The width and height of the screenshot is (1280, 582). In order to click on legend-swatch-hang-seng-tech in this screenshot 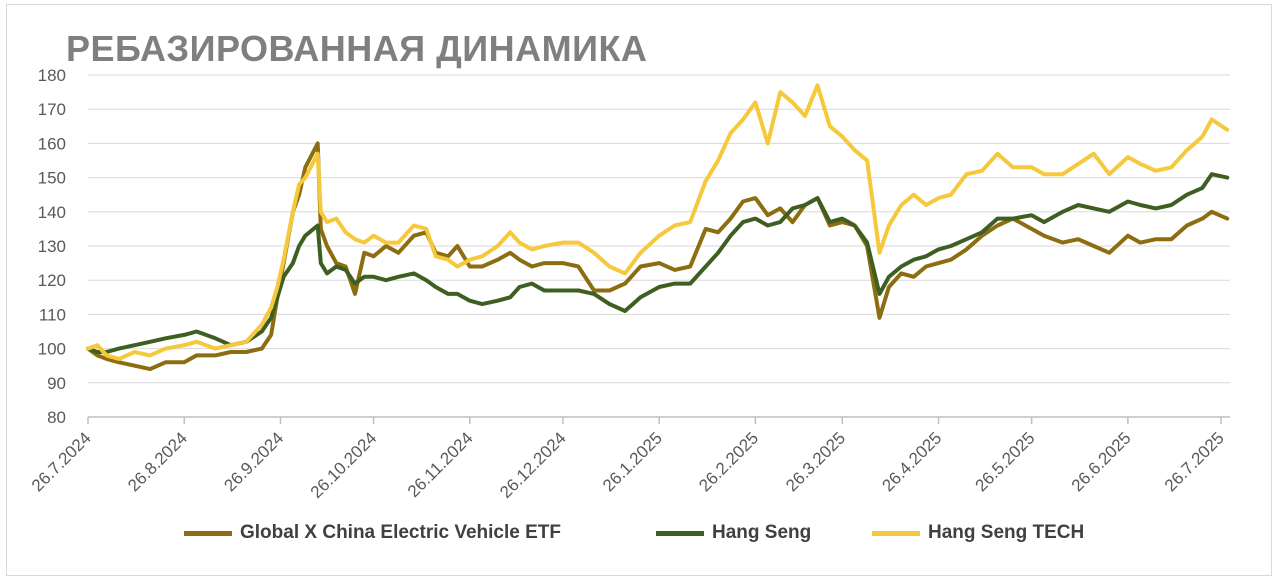, I will do `click(896, 533)`.